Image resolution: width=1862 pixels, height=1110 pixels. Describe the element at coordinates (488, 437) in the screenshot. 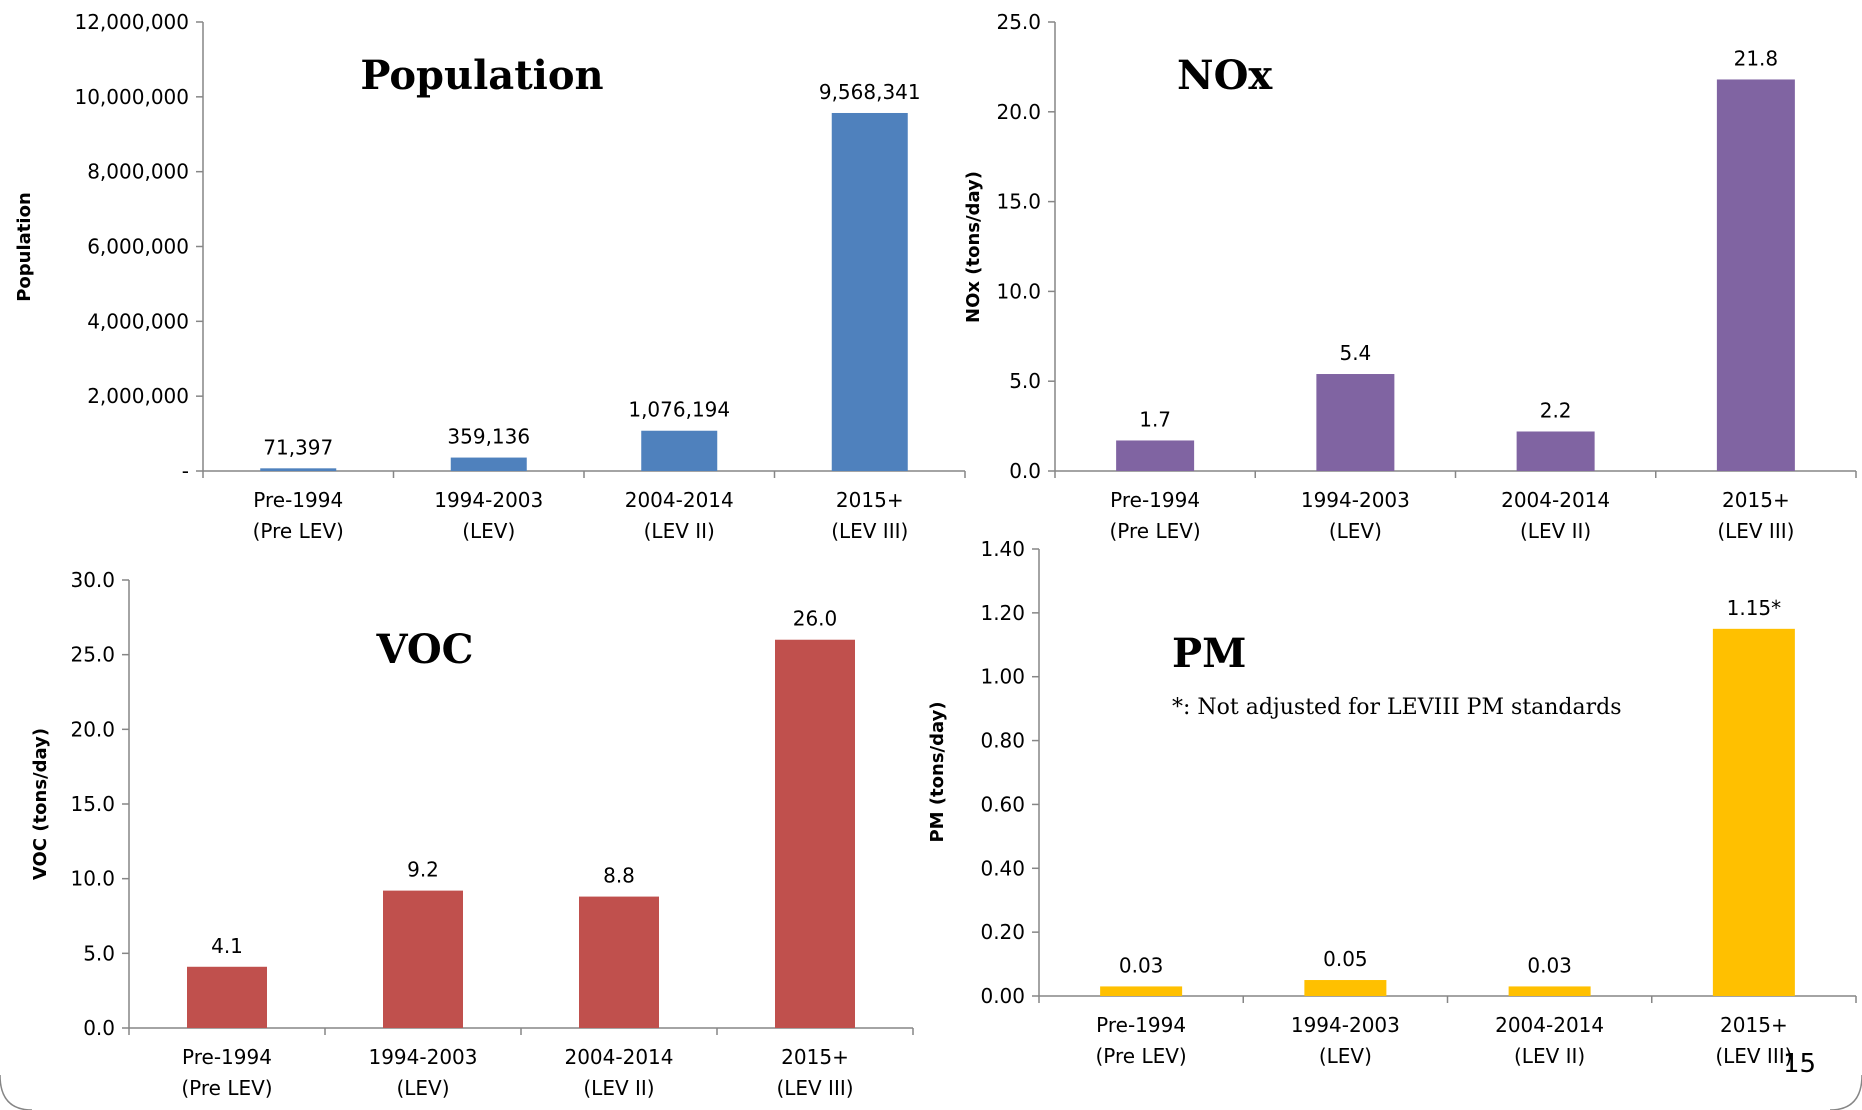

I see `data-label: 359,136` at that location.